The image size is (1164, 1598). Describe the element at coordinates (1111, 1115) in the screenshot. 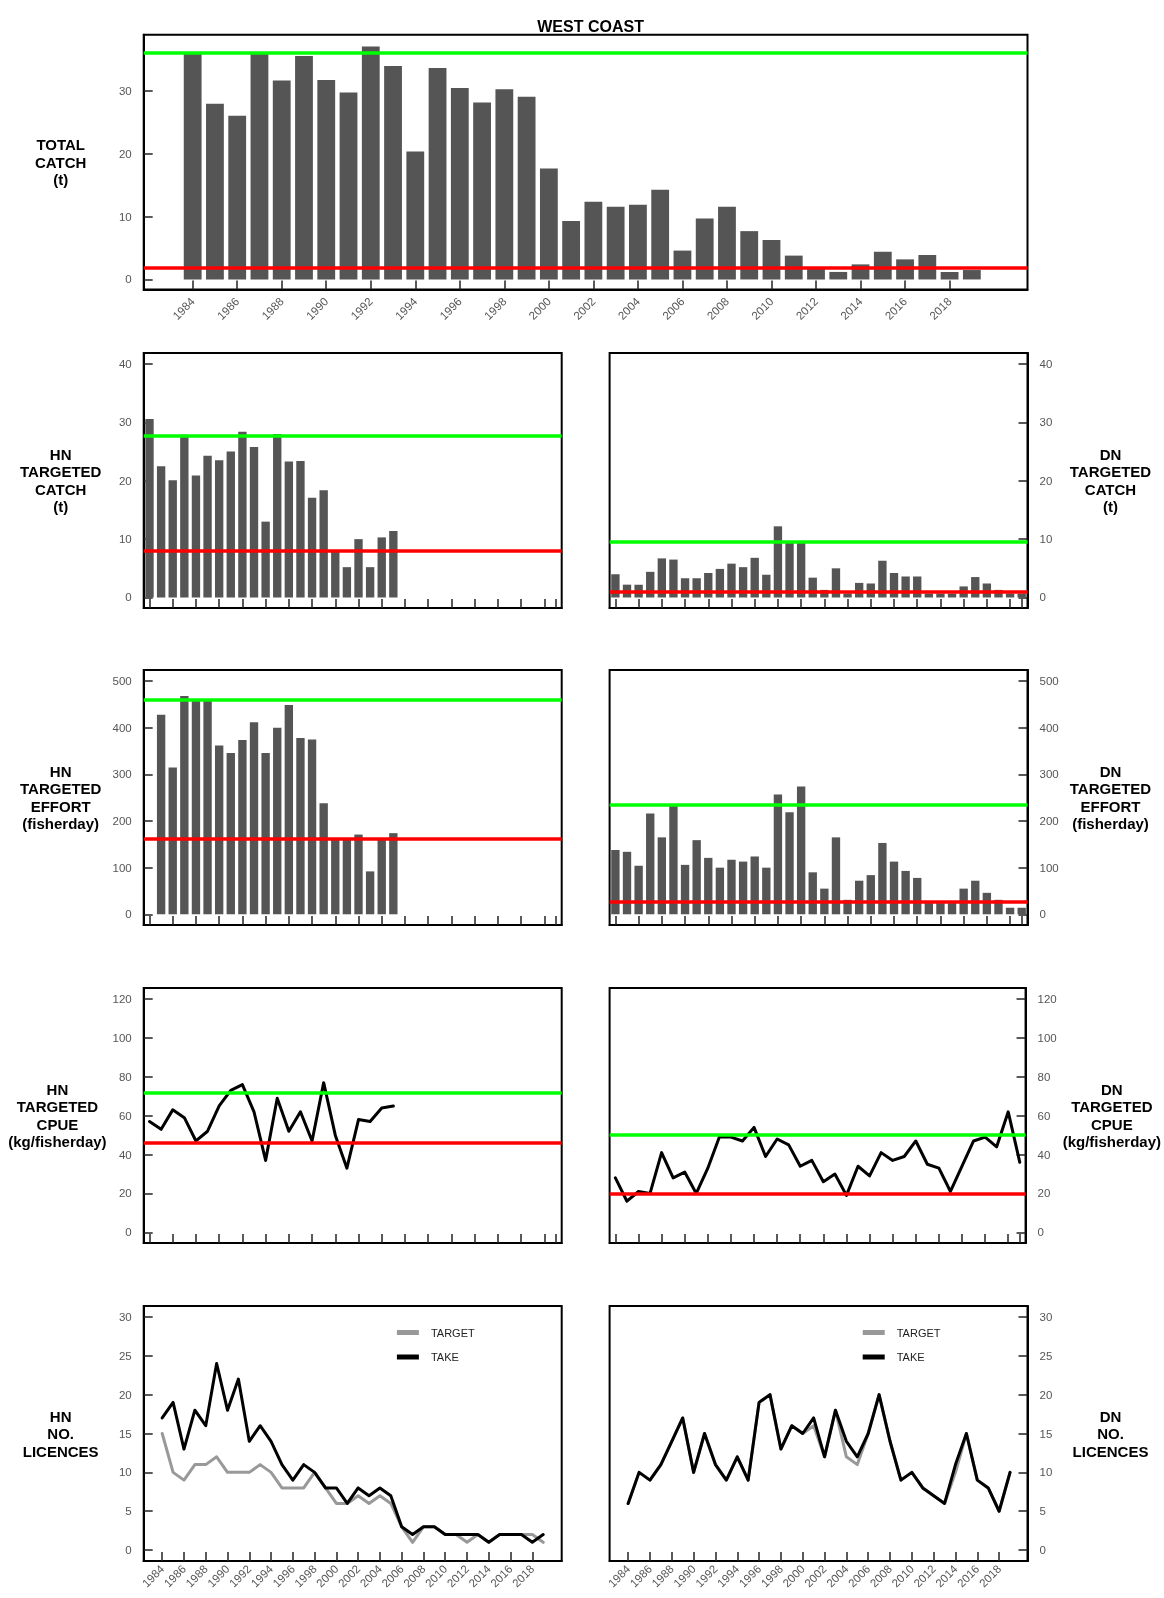

I see `y-axis-title: DN TARGETED CPUE (kg/fisherday)` at that location.